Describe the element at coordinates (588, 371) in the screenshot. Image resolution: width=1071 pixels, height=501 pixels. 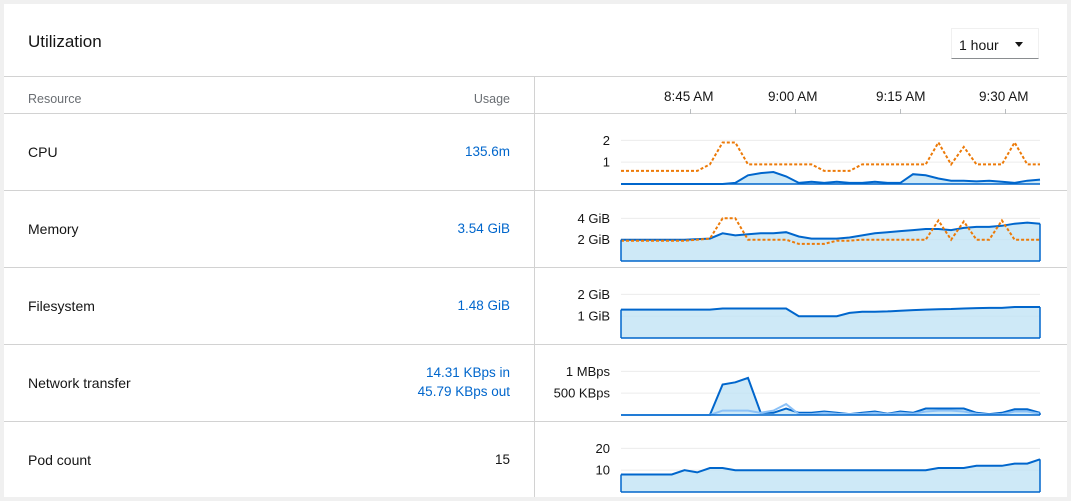
I see `y-tick-label: 1 MBps` at that location.